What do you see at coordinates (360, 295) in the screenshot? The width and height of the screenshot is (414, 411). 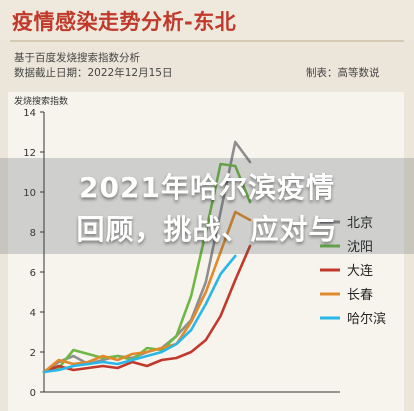 I see `legend-label: 长春` at bounding box center [360, 295].